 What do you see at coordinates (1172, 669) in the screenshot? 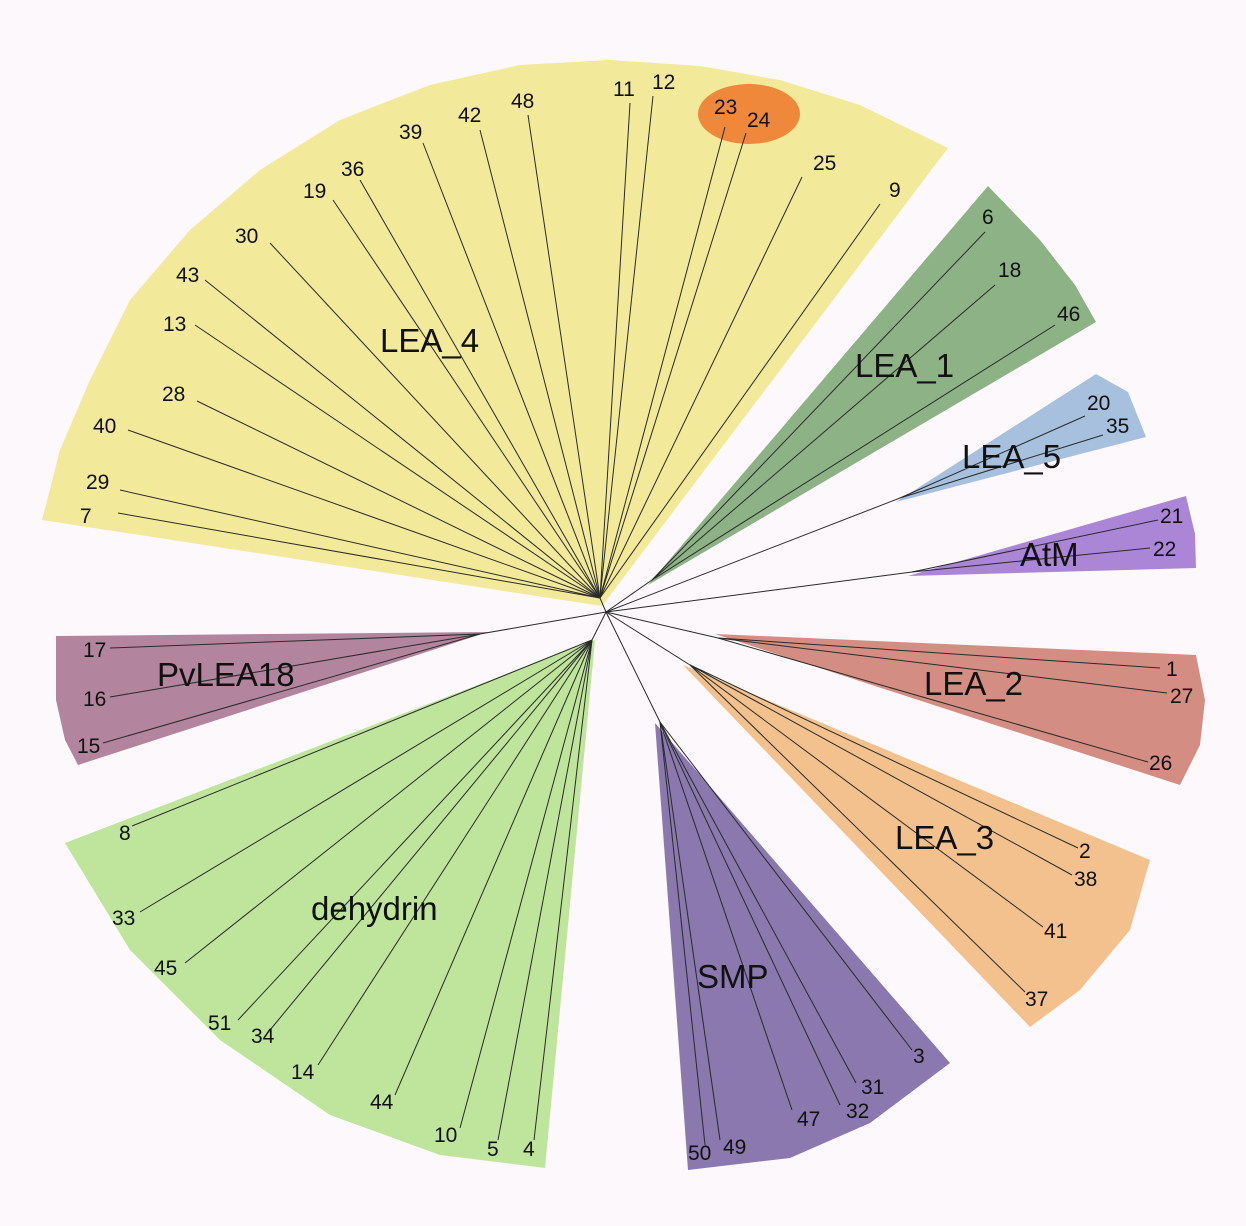
I see `leaf-1: 1` at bounding box center [1172, 669].